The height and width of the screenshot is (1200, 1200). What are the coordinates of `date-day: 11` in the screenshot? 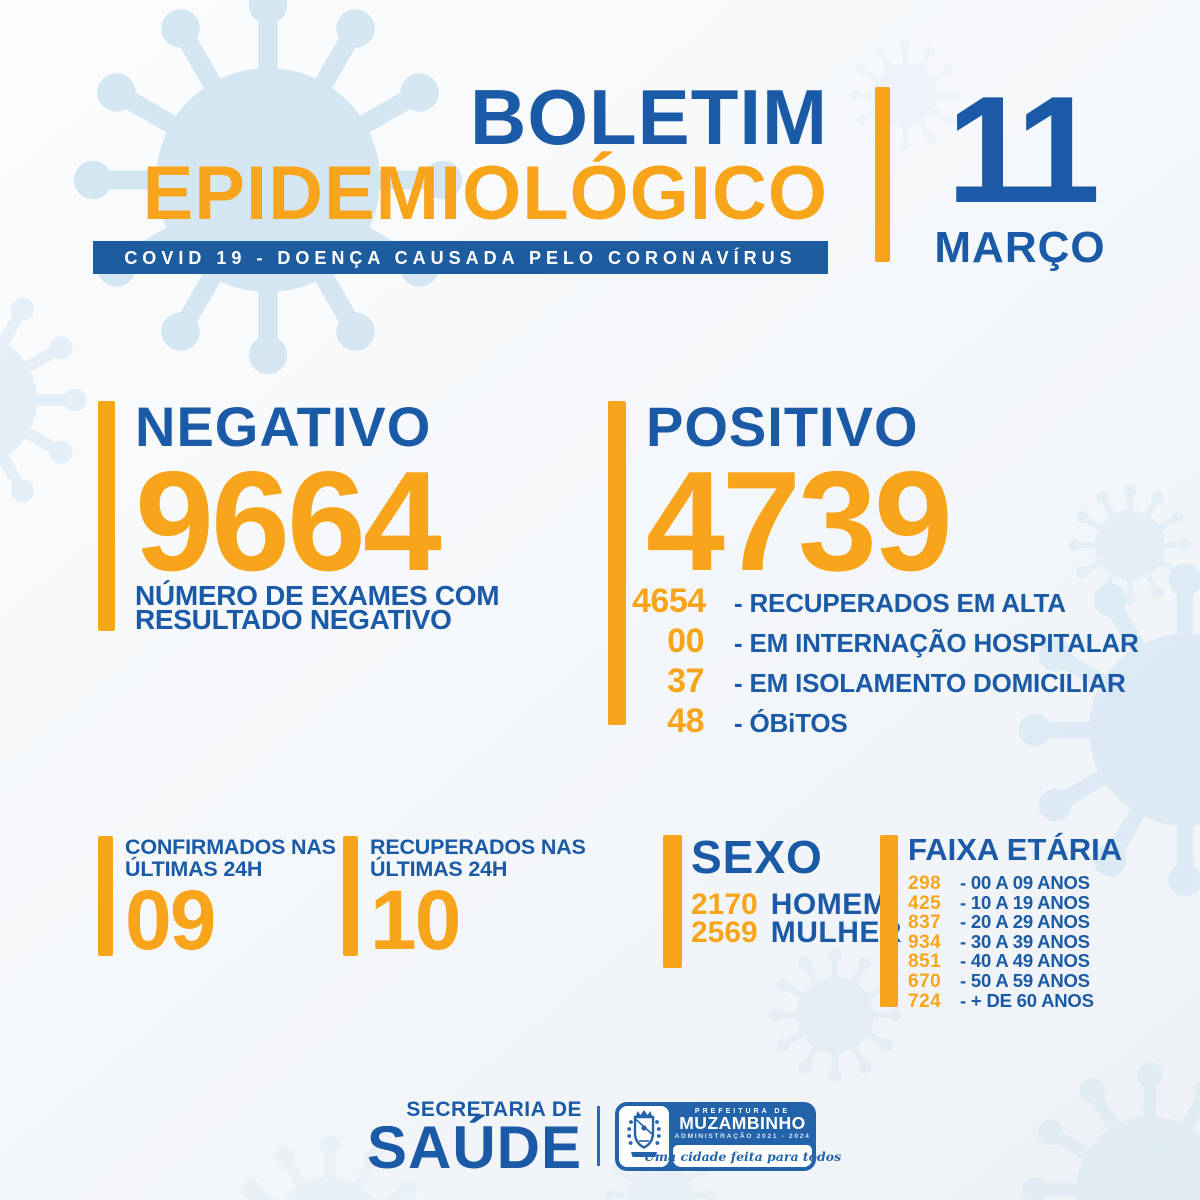 It's located at (1023, 150).